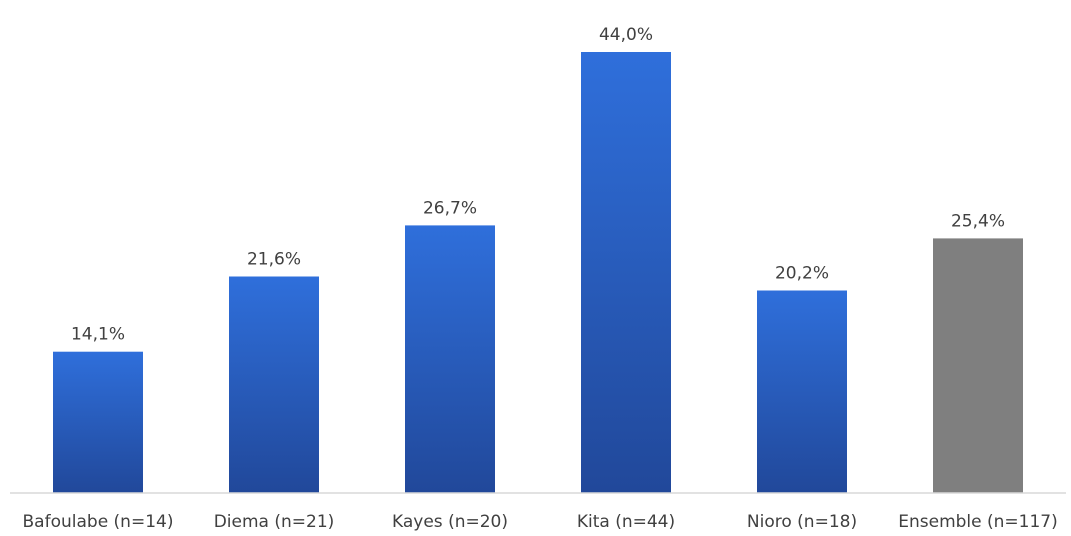 The width and height of the screenshot is (1071, 536). What do you see at coordinates (450, 208) in the screenshot?
I see `data-label-3: 26,7%` at bounding box center [450, 208].